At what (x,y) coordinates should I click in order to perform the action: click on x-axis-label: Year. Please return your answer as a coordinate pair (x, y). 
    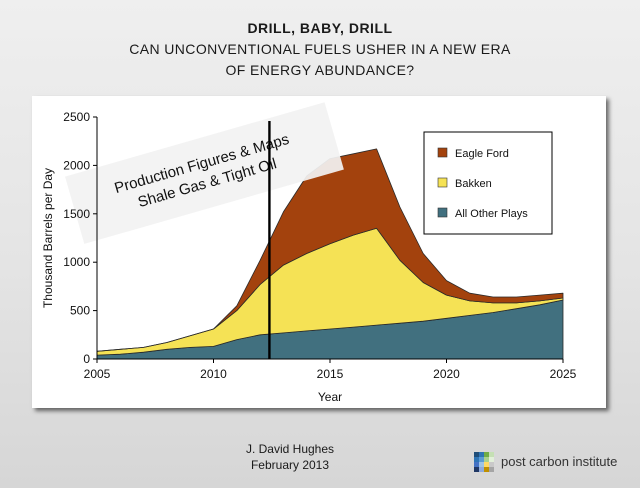
    Looking at the image, I should click on (330, 397).